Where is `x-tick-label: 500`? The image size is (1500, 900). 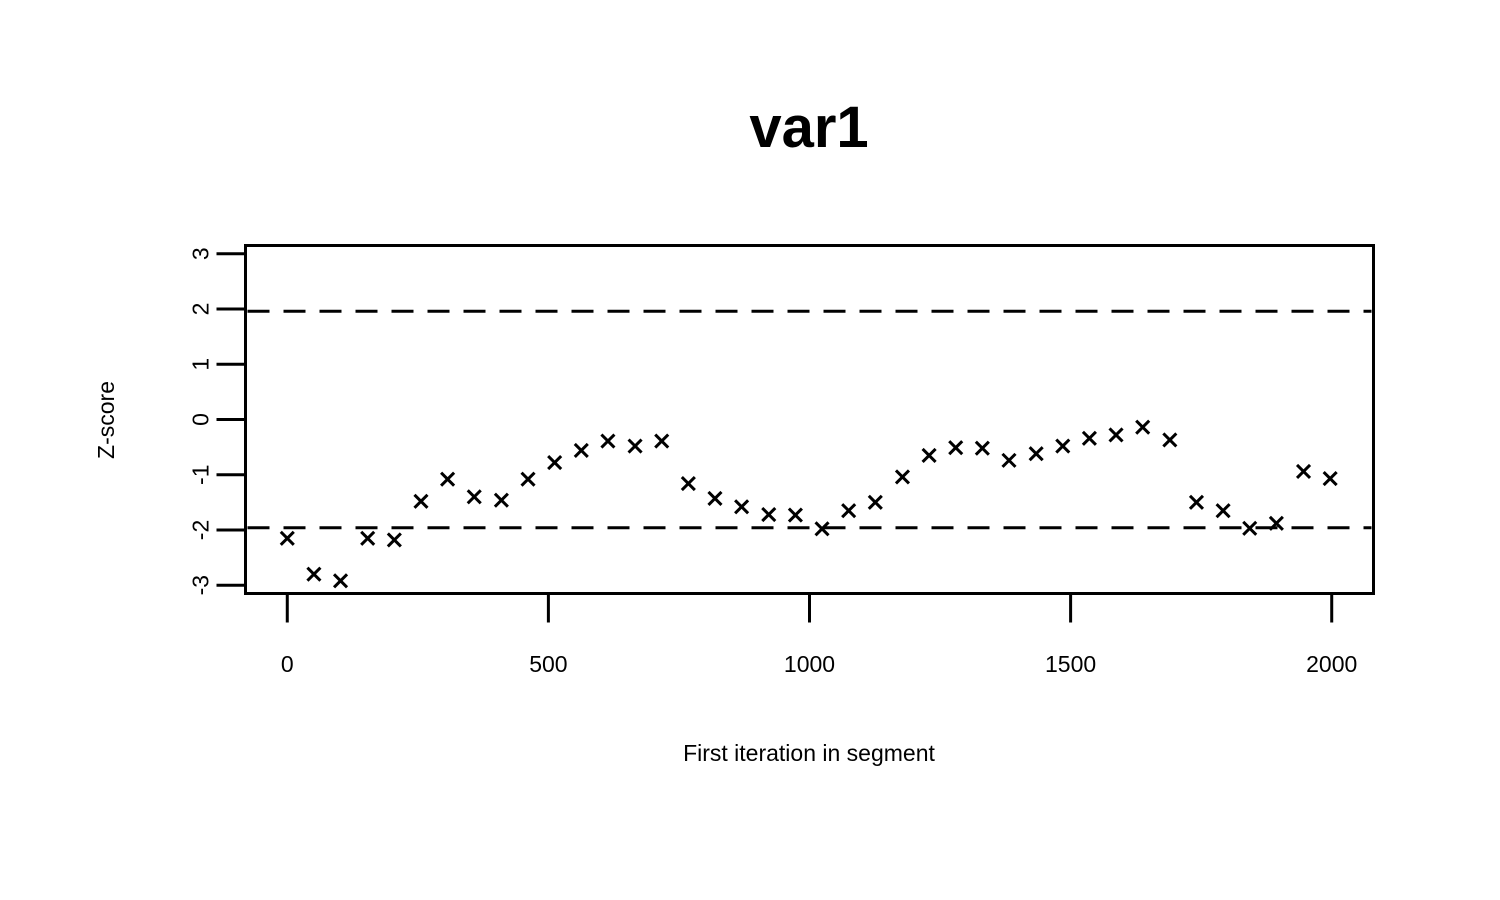 x-tick-label: 500 is located at coordinates (548, 664).